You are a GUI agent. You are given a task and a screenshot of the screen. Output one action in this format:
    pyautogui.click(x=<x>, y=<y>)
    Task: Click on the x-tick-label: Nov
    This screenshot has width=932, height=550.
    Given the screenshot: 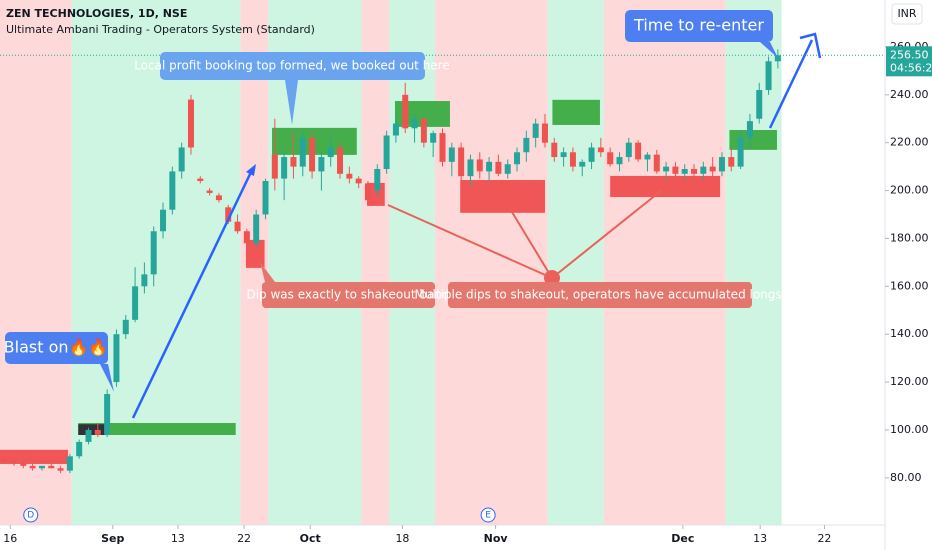 What is the action you would take?
    pyautogui.click(x=496, y=538)
    